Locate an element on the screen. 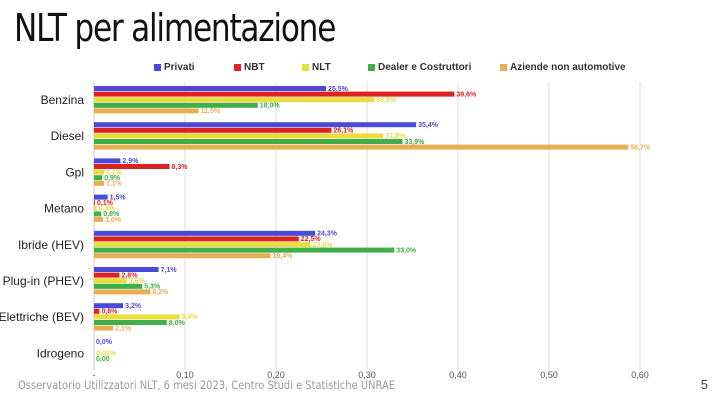  data-label: 33,9% is located at coordinates (414, 142).